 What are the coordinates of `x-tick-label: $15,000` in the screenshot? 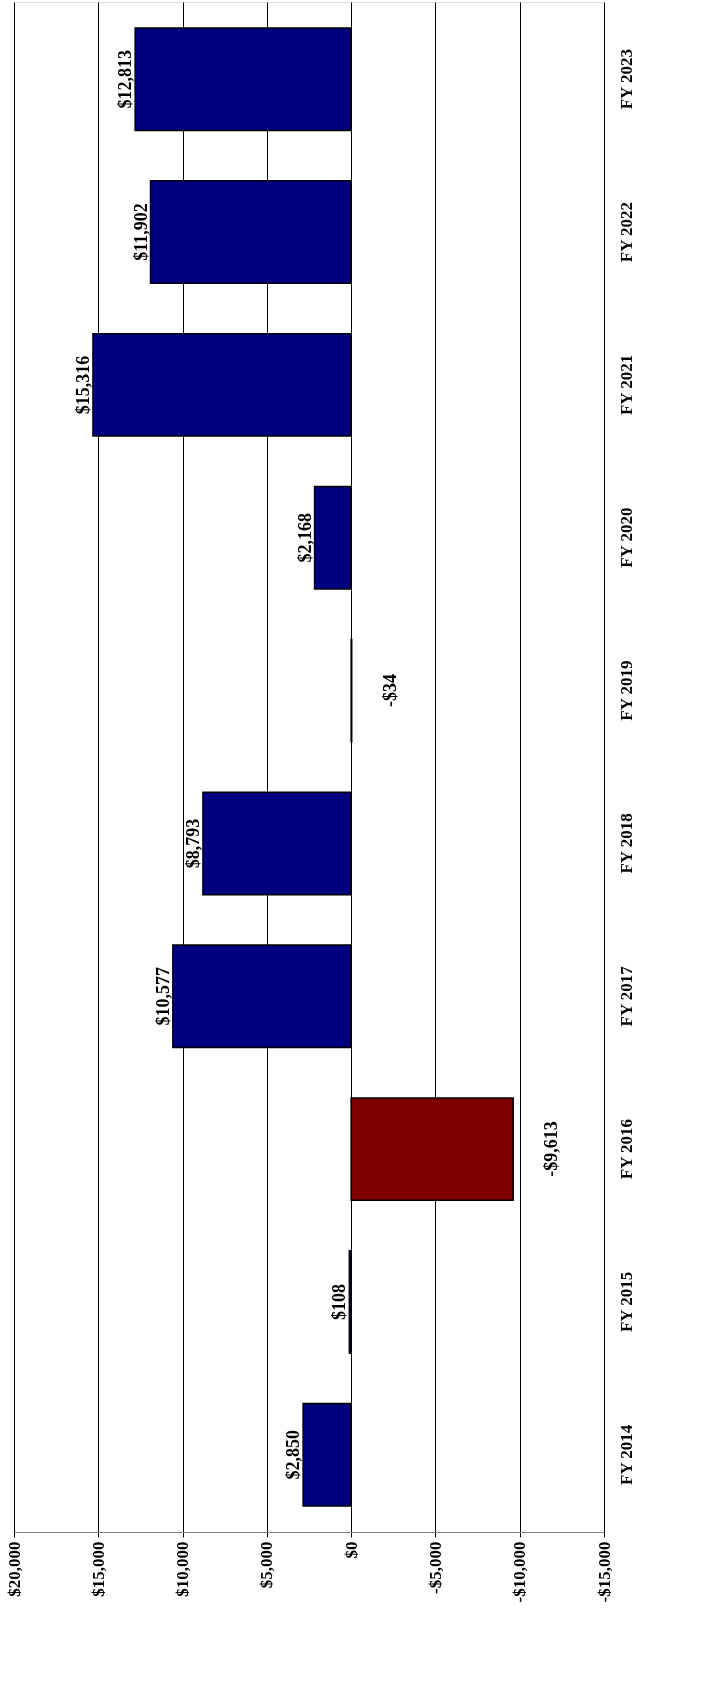 It's located at (98, 1569).